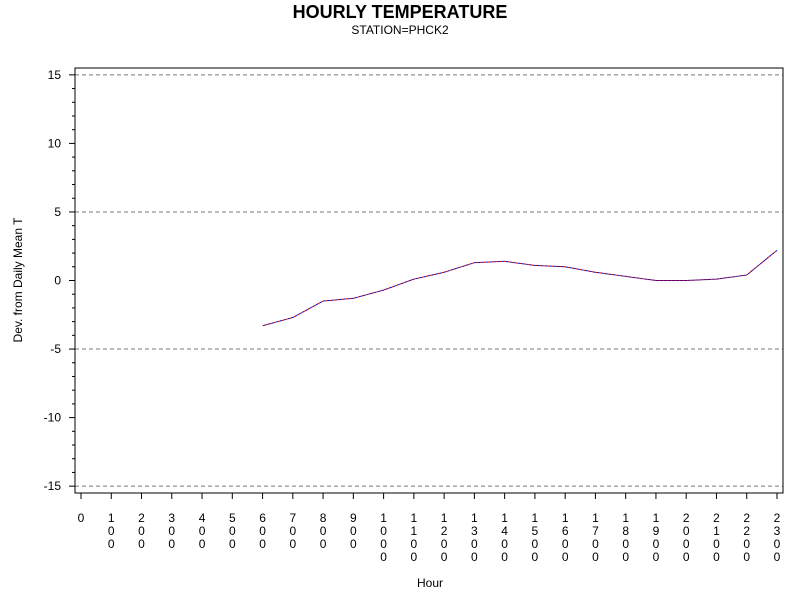 The image size is (800, 600). What do you see at coordinates (400, 12) in the screenshot?
I see `chart-title: HOURLY TEMPERATURE` at bounding box center [400, 12].